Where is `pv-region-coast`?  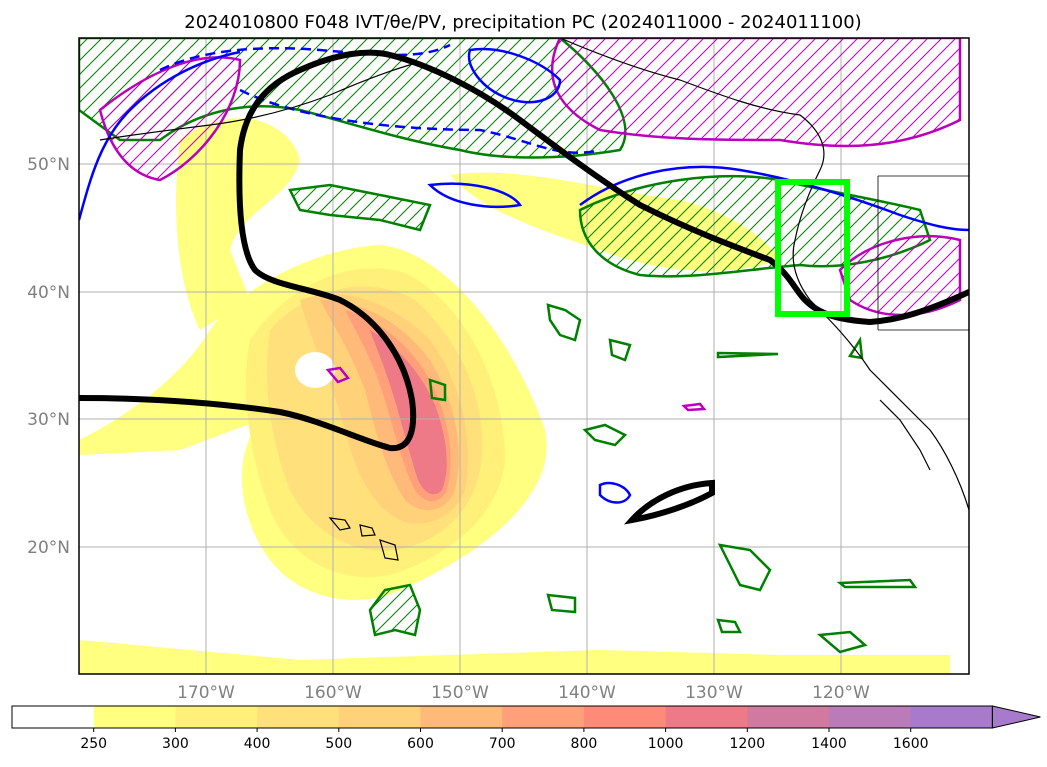 pv-region-coast is located at coordinates (756, 93).